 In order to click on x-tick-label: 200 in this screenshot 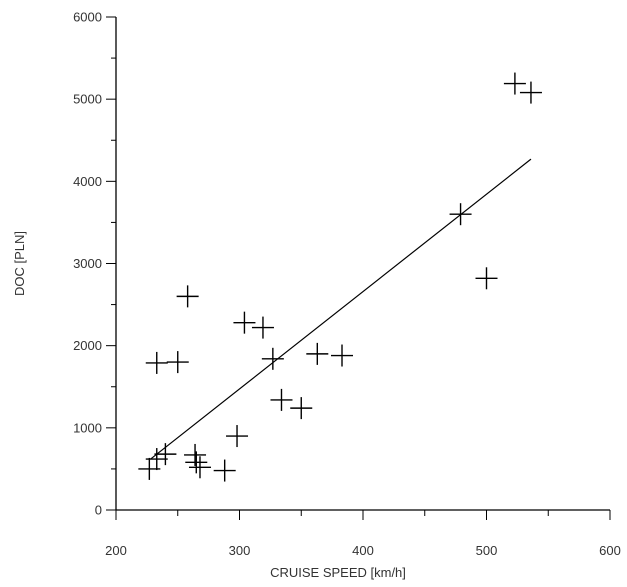, I will do `click(116, 550)`.